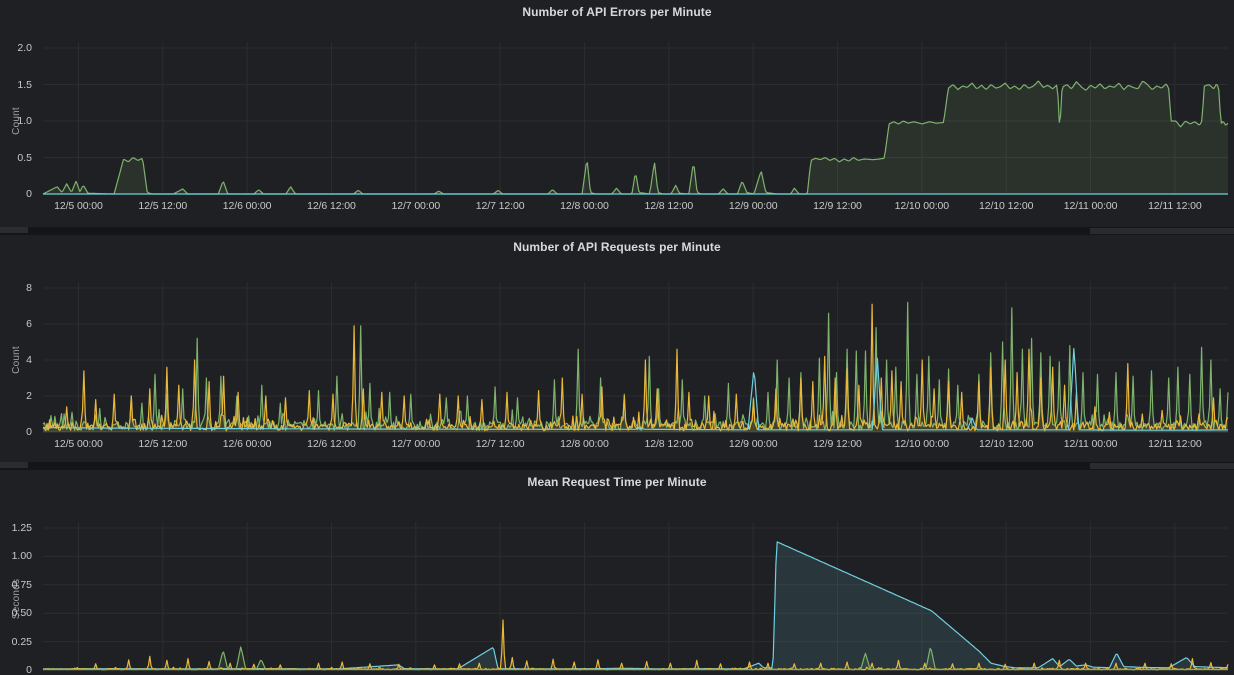 This screenshot has width=1234, height=675. Describe the element at coordinates (635, 658) in the screenshot. I see `series-line-green-mean-time` at that location.